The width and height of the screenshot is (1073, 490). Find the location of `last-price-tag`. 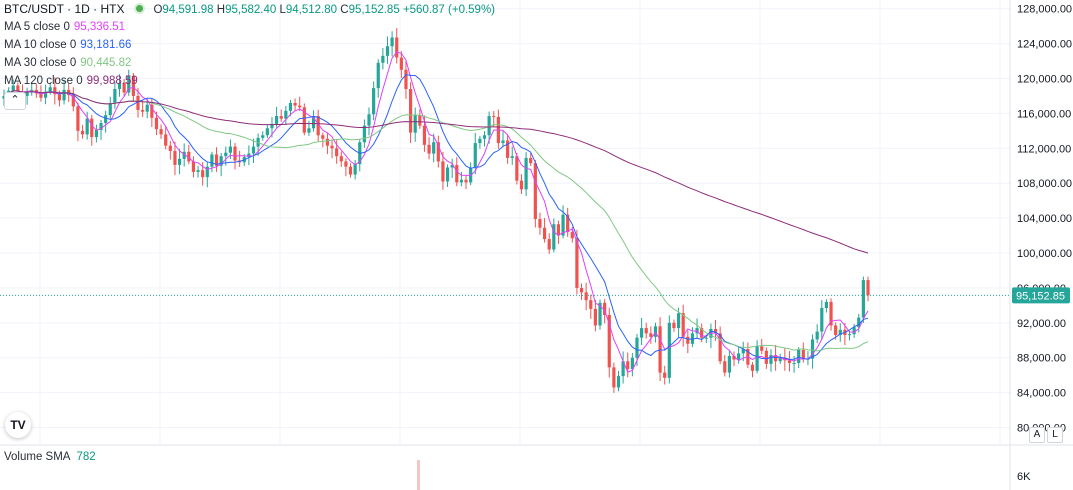

last-price-tag is located at coordinates (1041, 295).